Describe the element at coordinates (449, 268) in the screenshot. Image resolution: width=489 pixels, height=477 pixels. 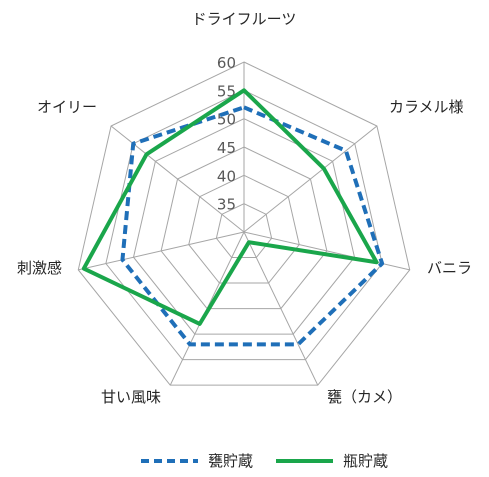
I see `category-label: バニラ` at that location.